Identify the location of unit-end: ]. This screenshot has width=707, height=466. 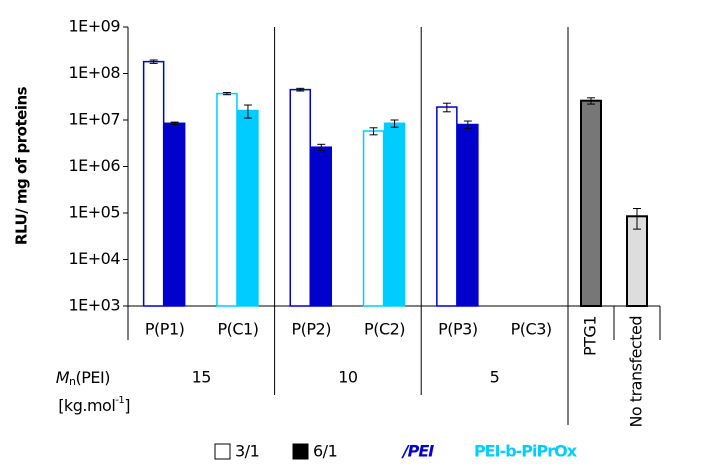
(127, 405).